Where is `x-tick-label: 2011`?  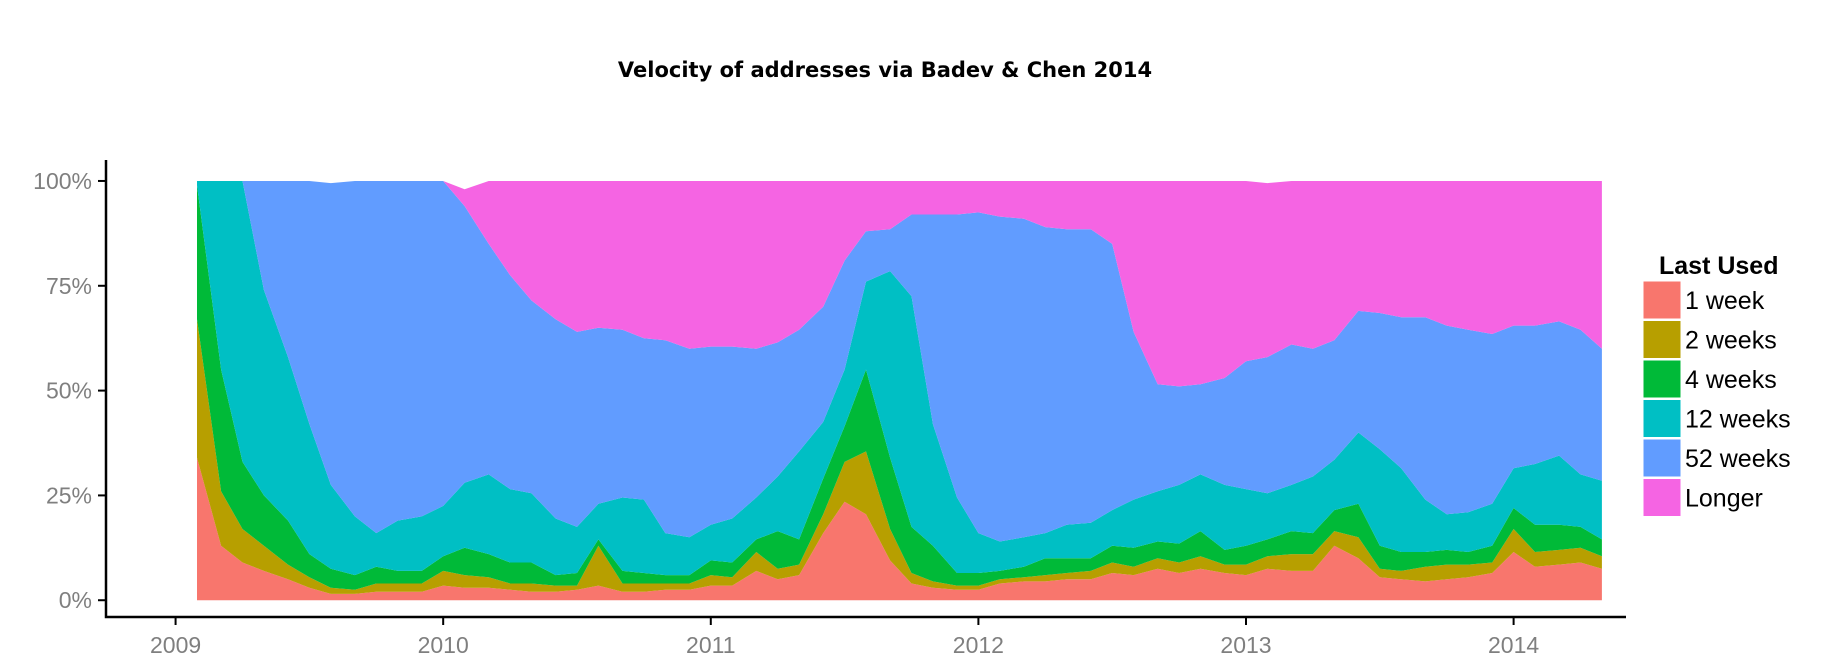
x-tick-label: 2011 is located at coordinates (710, 645).